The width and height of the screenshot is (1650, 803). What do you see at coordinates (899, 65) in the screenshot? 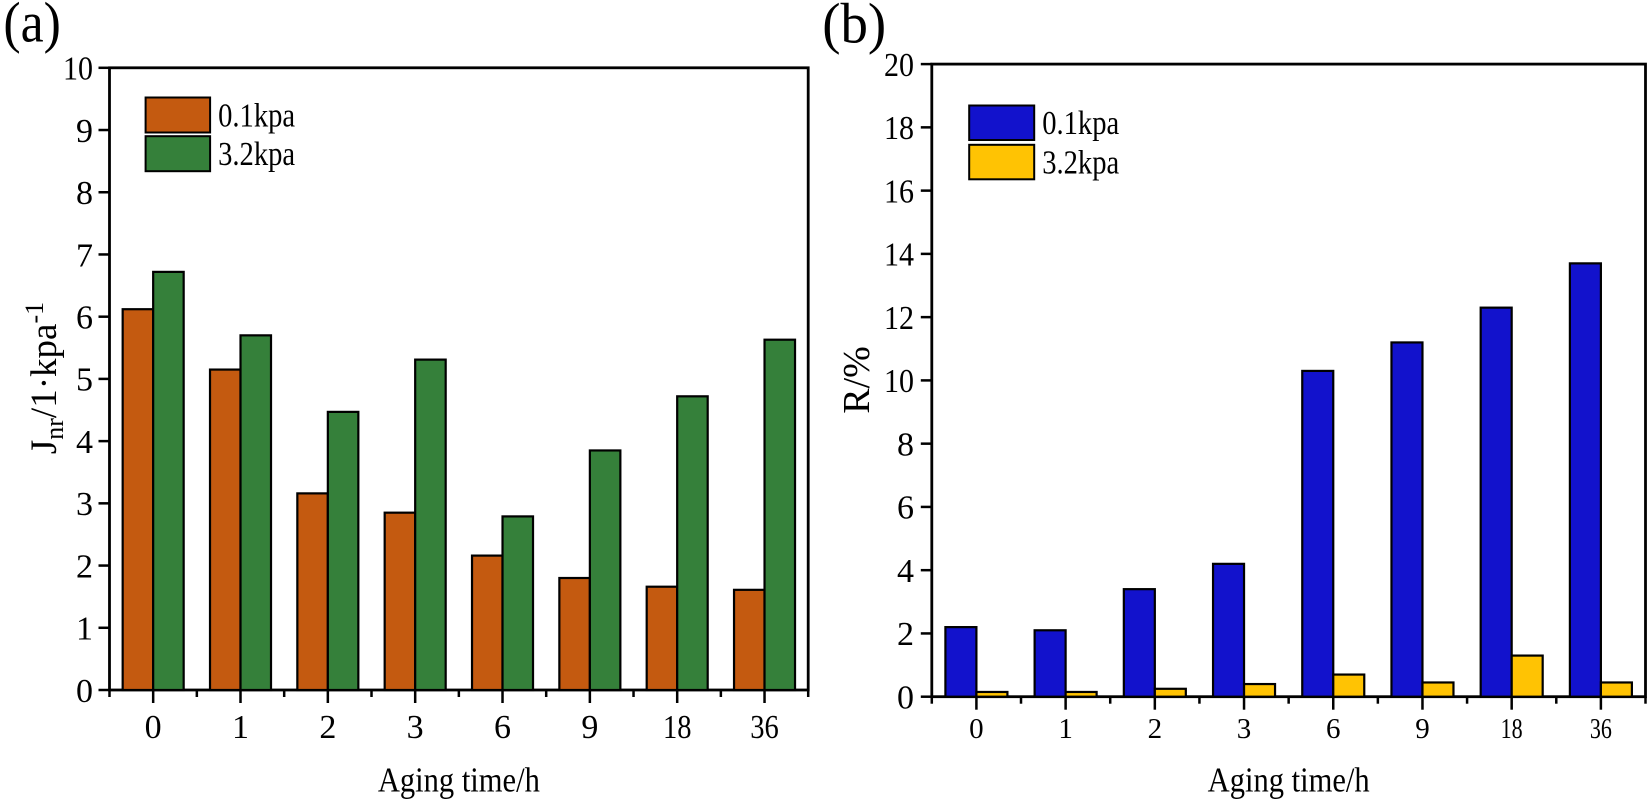
I see `svg-text: 20` at bounding box center [899, 65].